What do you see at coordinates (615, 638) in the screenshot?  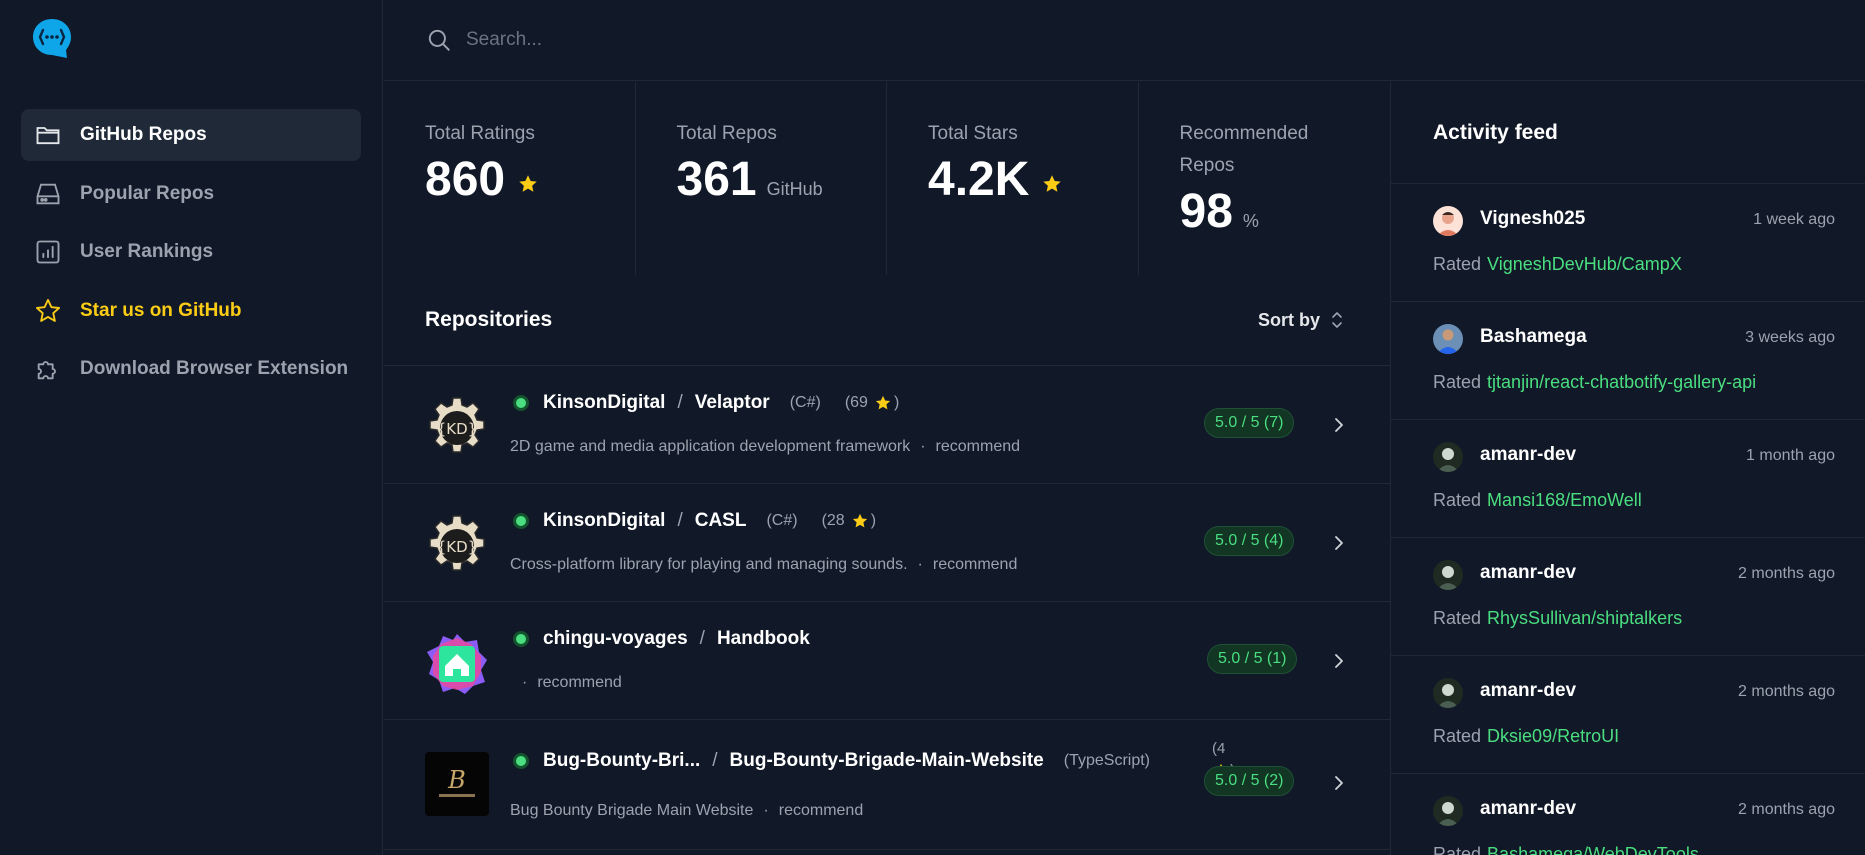 I see `repo-owner-link: chingu-voyages` at bounding box center [615, 638].